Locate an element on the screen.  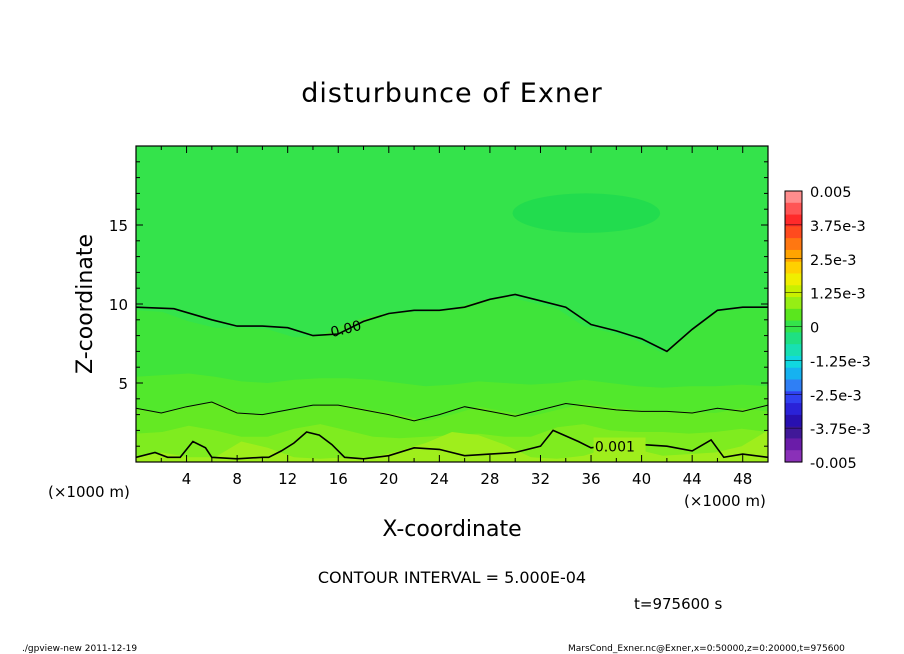
x-tick-label: 32 is located at coordinates (540, 479).